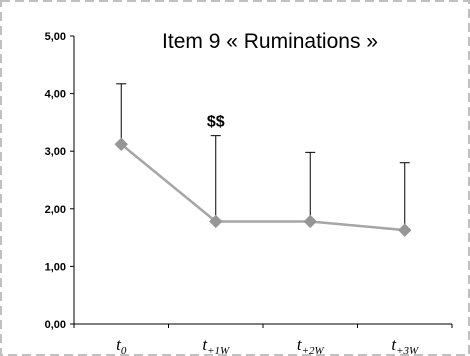 The image size is (470, 356). I want to click on x-tick-label: t0, so click(121, 345).